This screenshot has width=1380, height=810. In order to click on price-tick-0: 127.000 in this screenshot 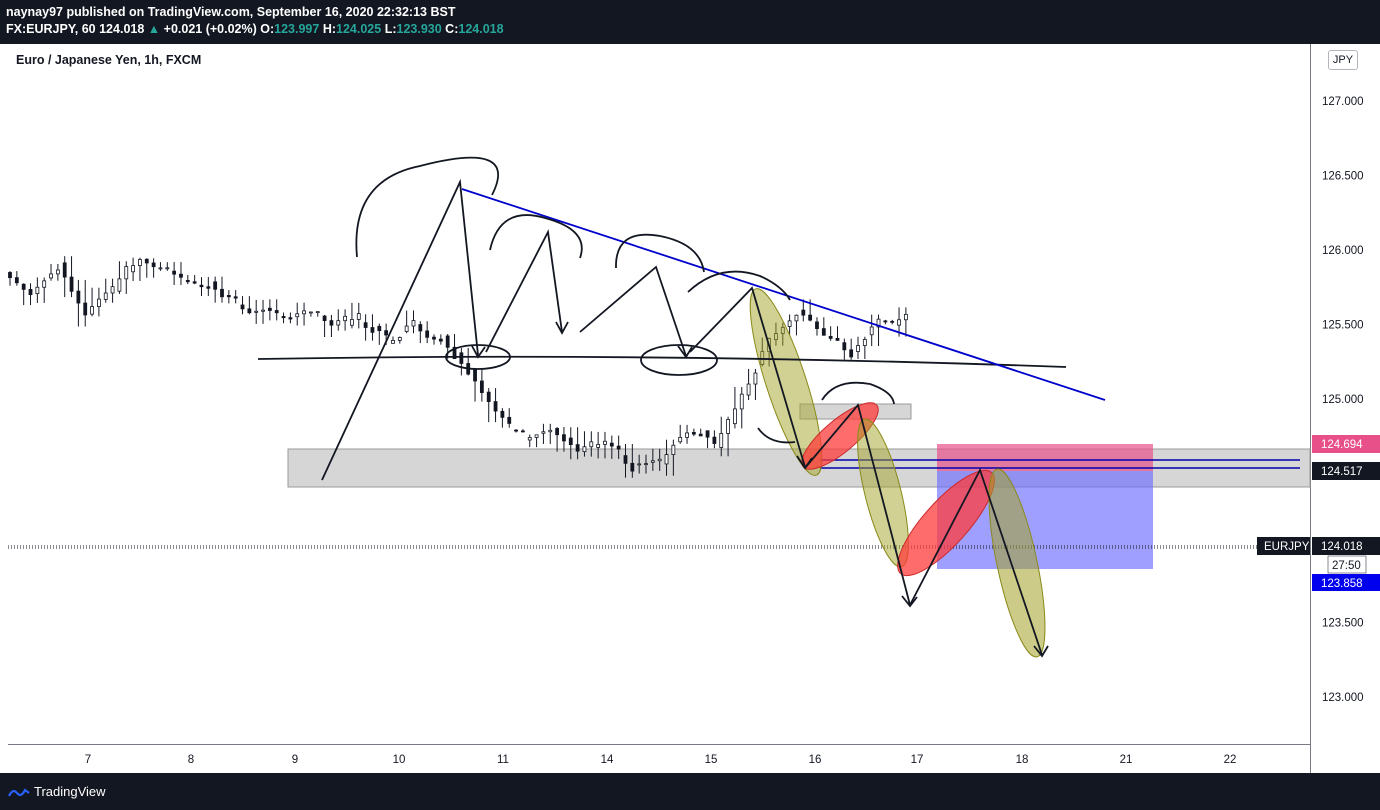, I will do `click(1343, 102)`.